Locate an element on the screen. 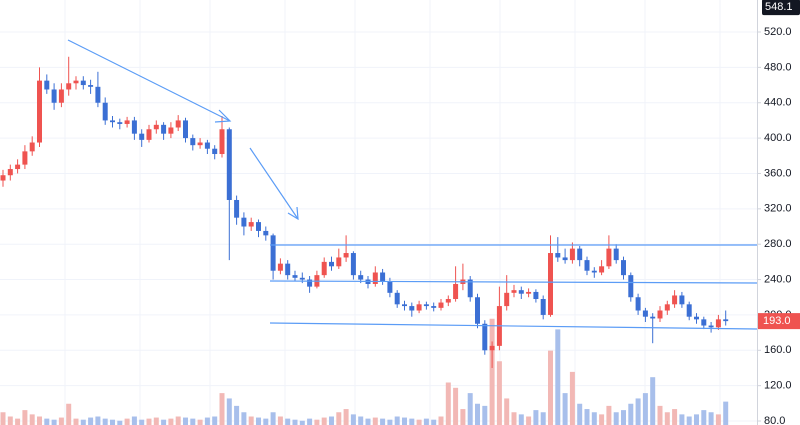  y-tick-label: 440.0 is located at coordinates (778, 103).